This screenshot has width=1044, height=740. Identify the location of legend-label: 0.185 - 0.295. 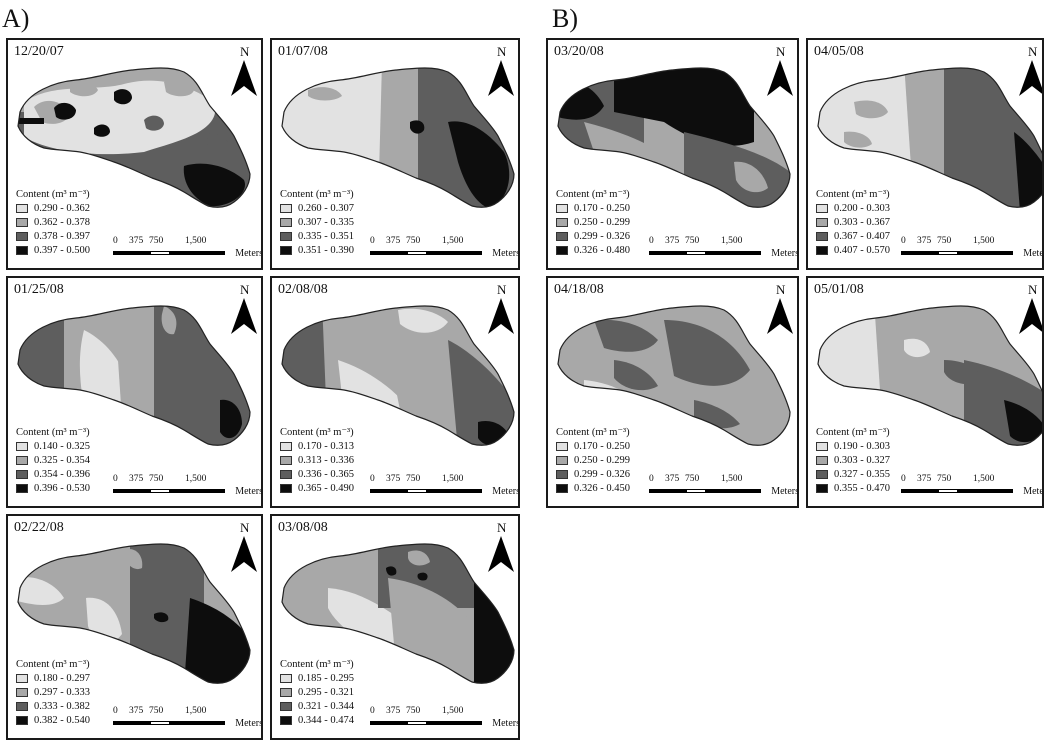
(326, 678).